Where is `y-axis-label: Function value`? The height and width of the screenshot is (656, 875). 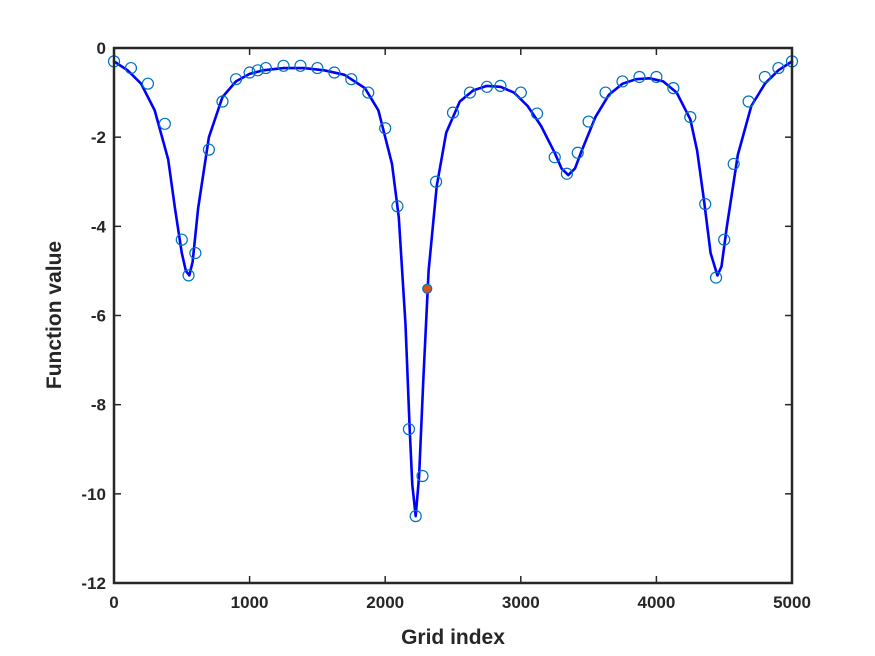 y-axis-label: Function value is located at coordinates (54, 315).